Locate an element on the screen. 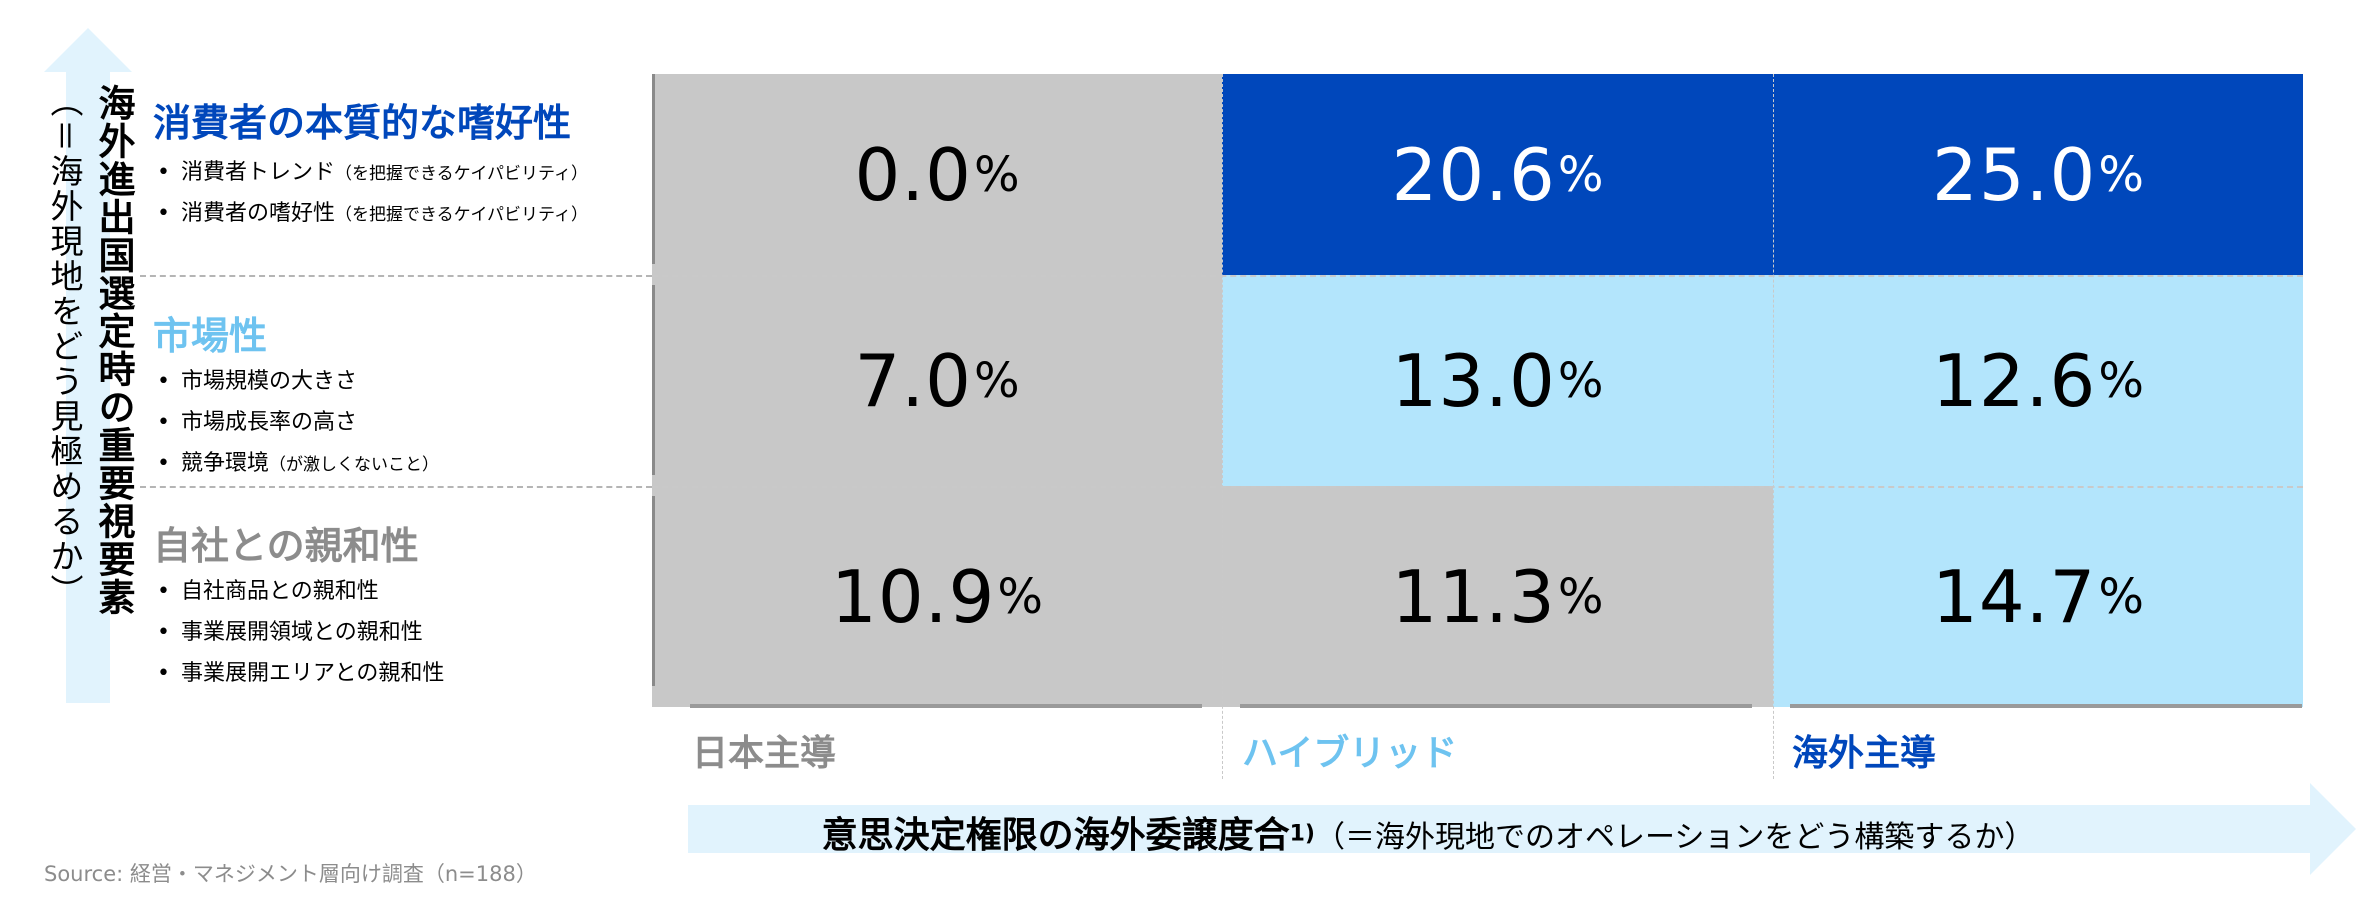 This screenshot has width=2368, height=911. x-axis-title: 意思決定権限の海外委譲度合 is located at coordinates (1055, 835).